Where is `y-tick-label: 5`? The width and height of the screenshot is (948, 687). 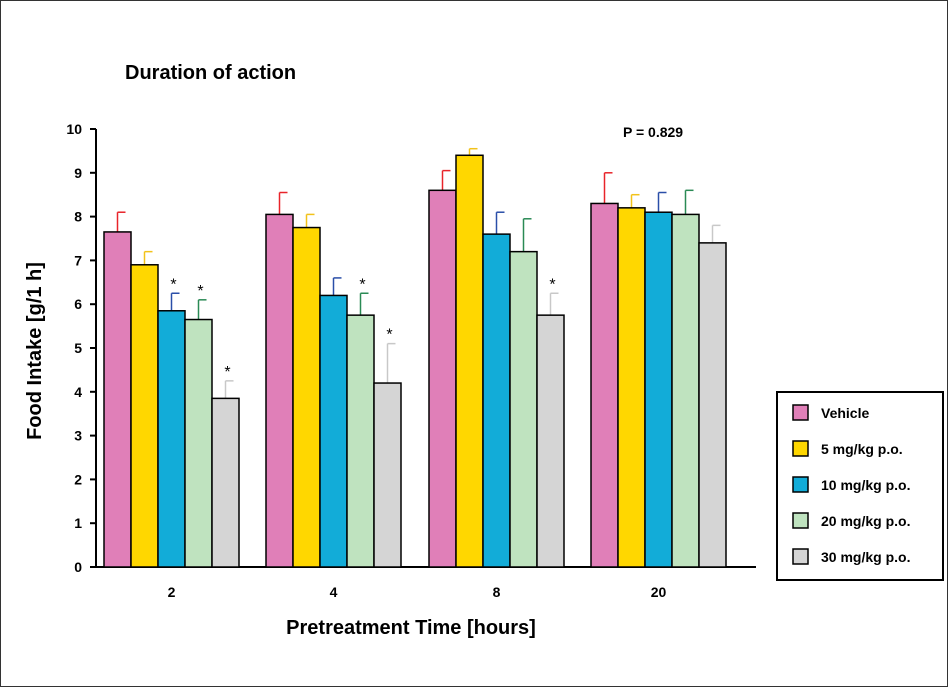 y-tick-label: 5 is located at coordinates (78, 348).